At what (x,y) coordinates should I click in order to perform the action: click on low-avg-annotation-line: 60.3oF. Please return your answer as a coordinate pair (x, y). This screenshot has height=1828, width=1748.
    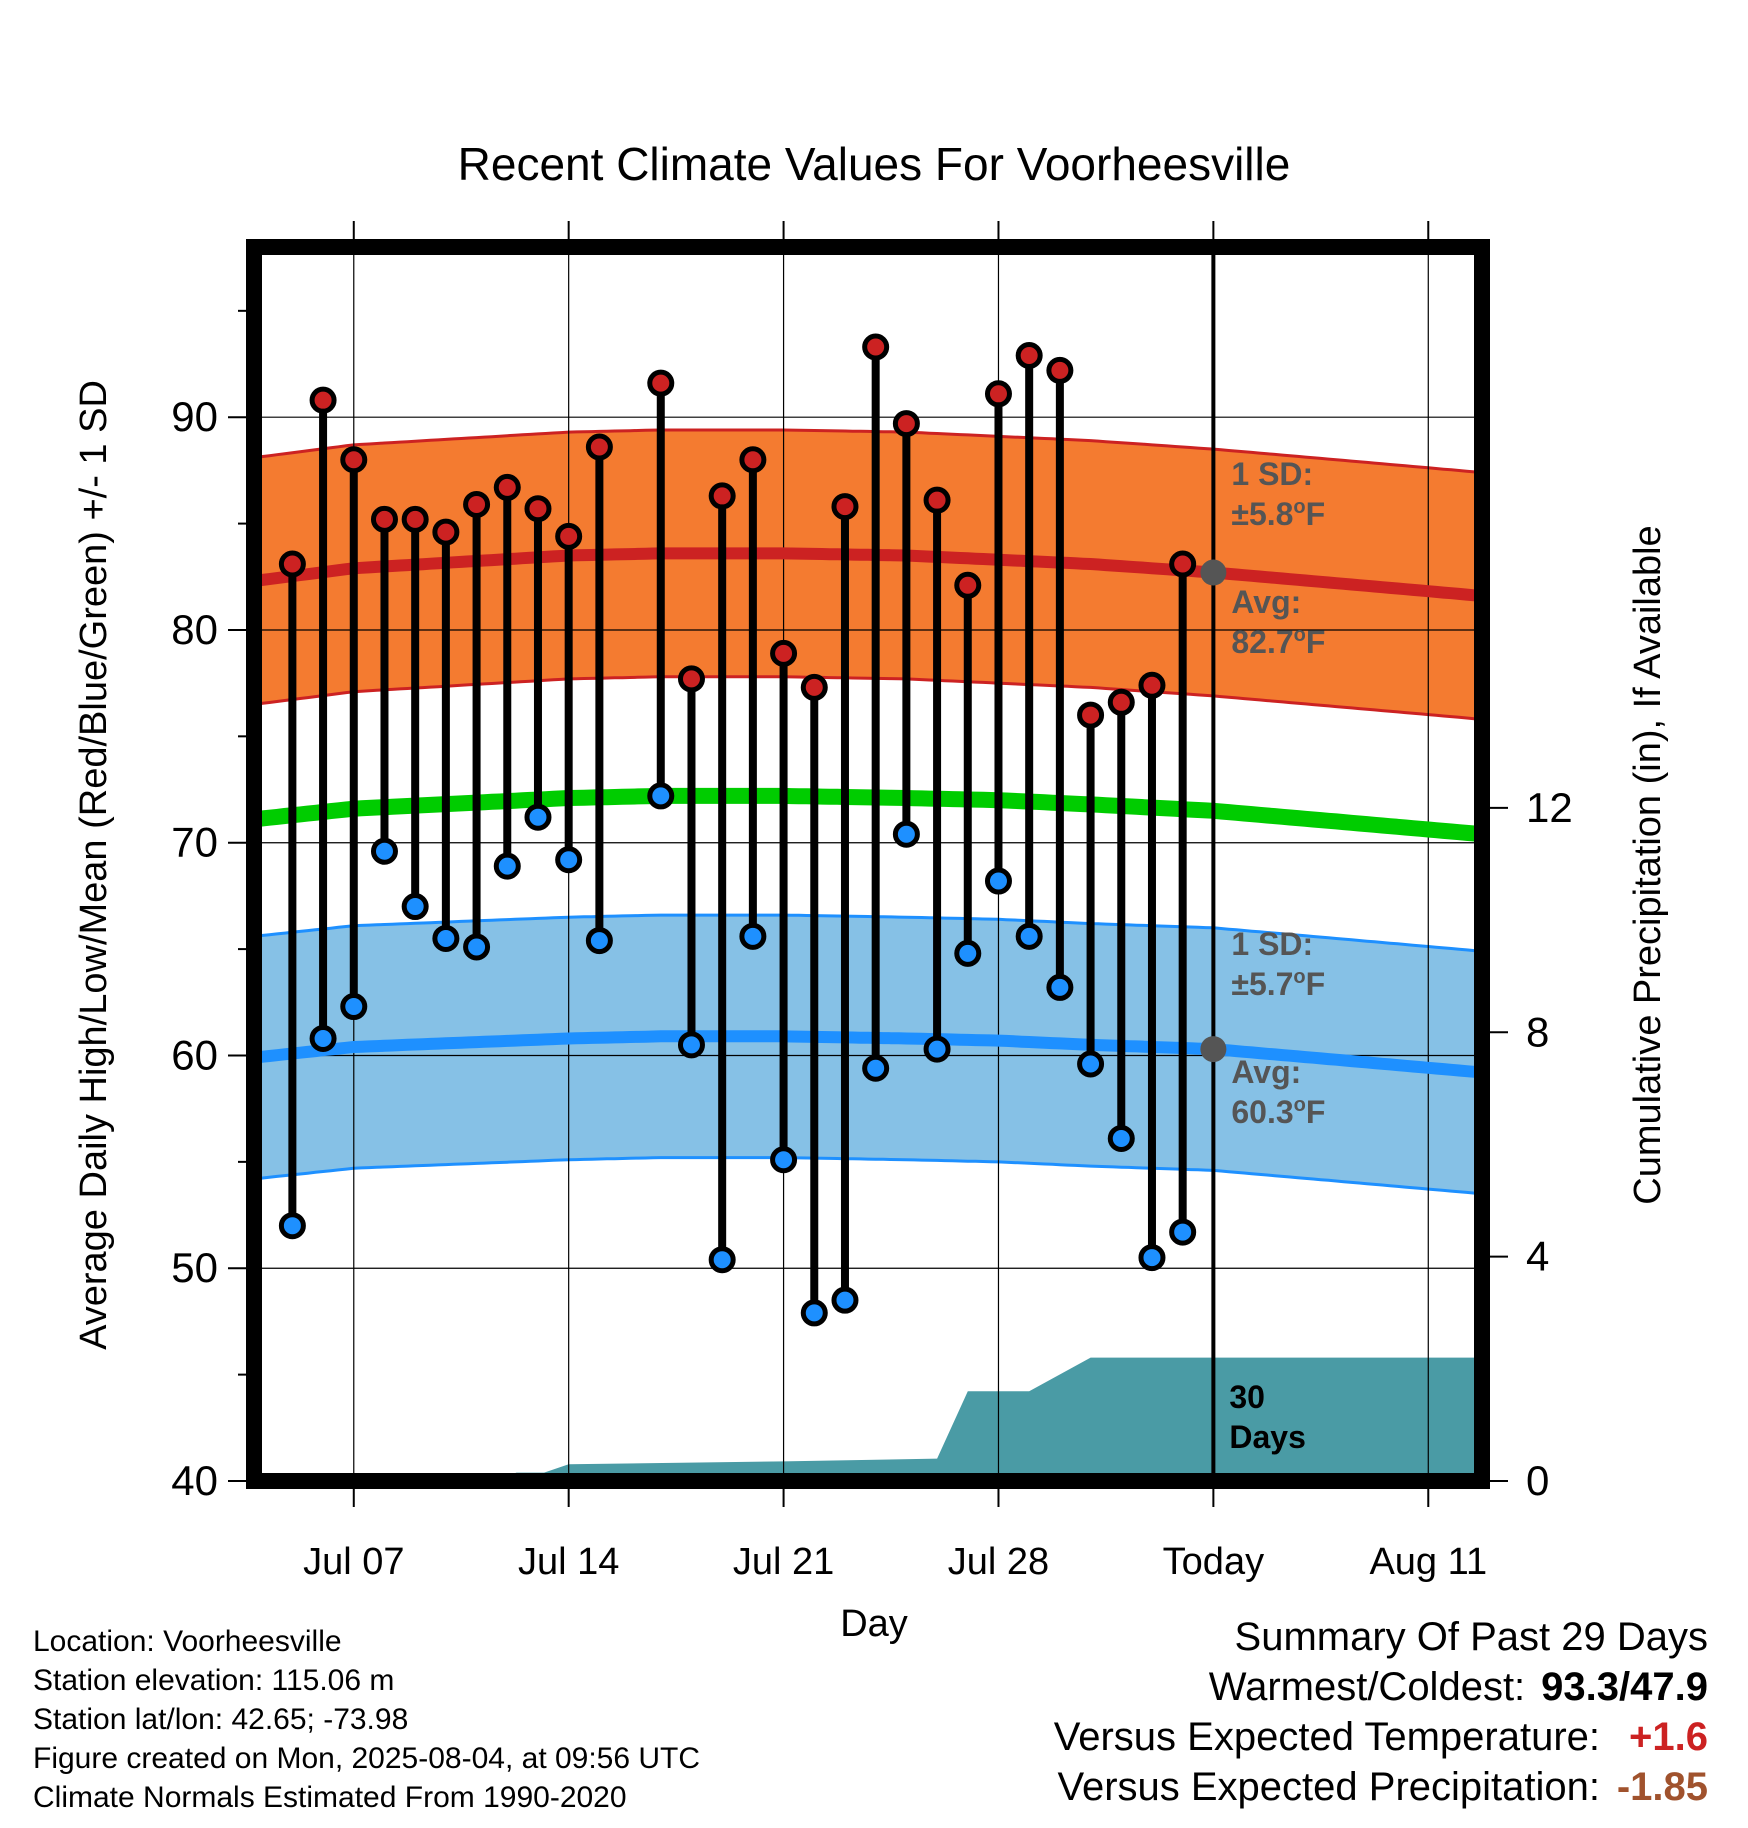
    Looking at the image, I should click on (1278, 1112).